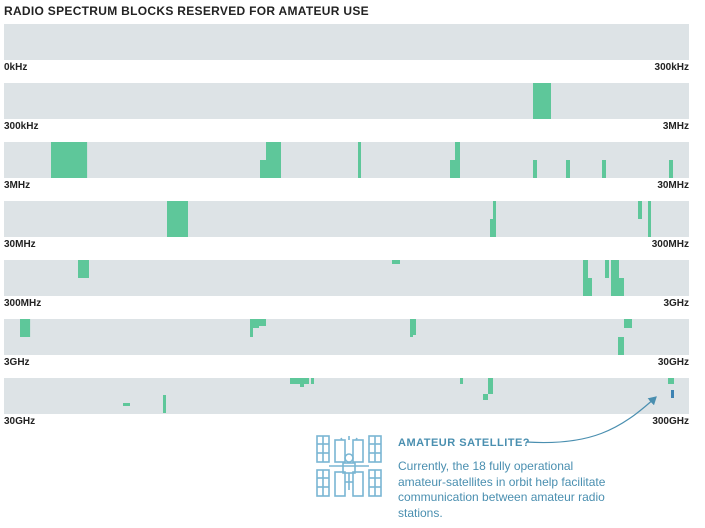 The height and width of the screenshot is (528, 705). I want to click on row-end-label: 300GHz, so click(670, 421).